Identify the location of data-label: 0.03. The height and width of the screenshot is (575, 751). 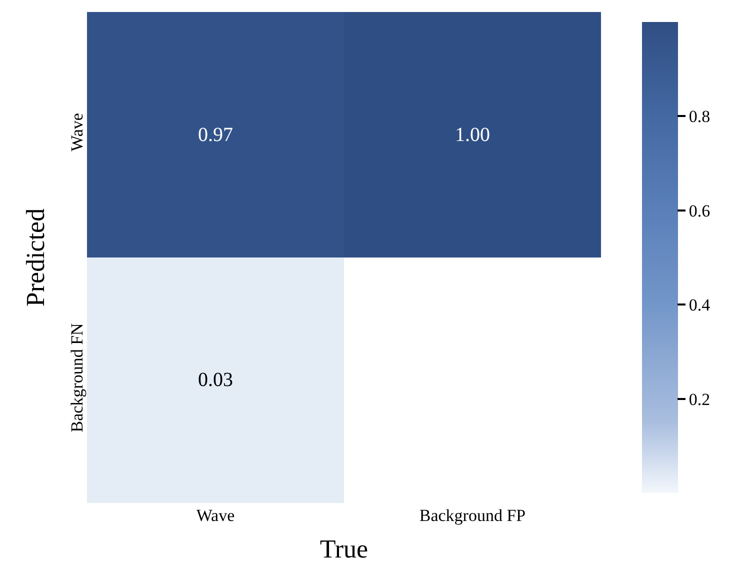
(215, 380).